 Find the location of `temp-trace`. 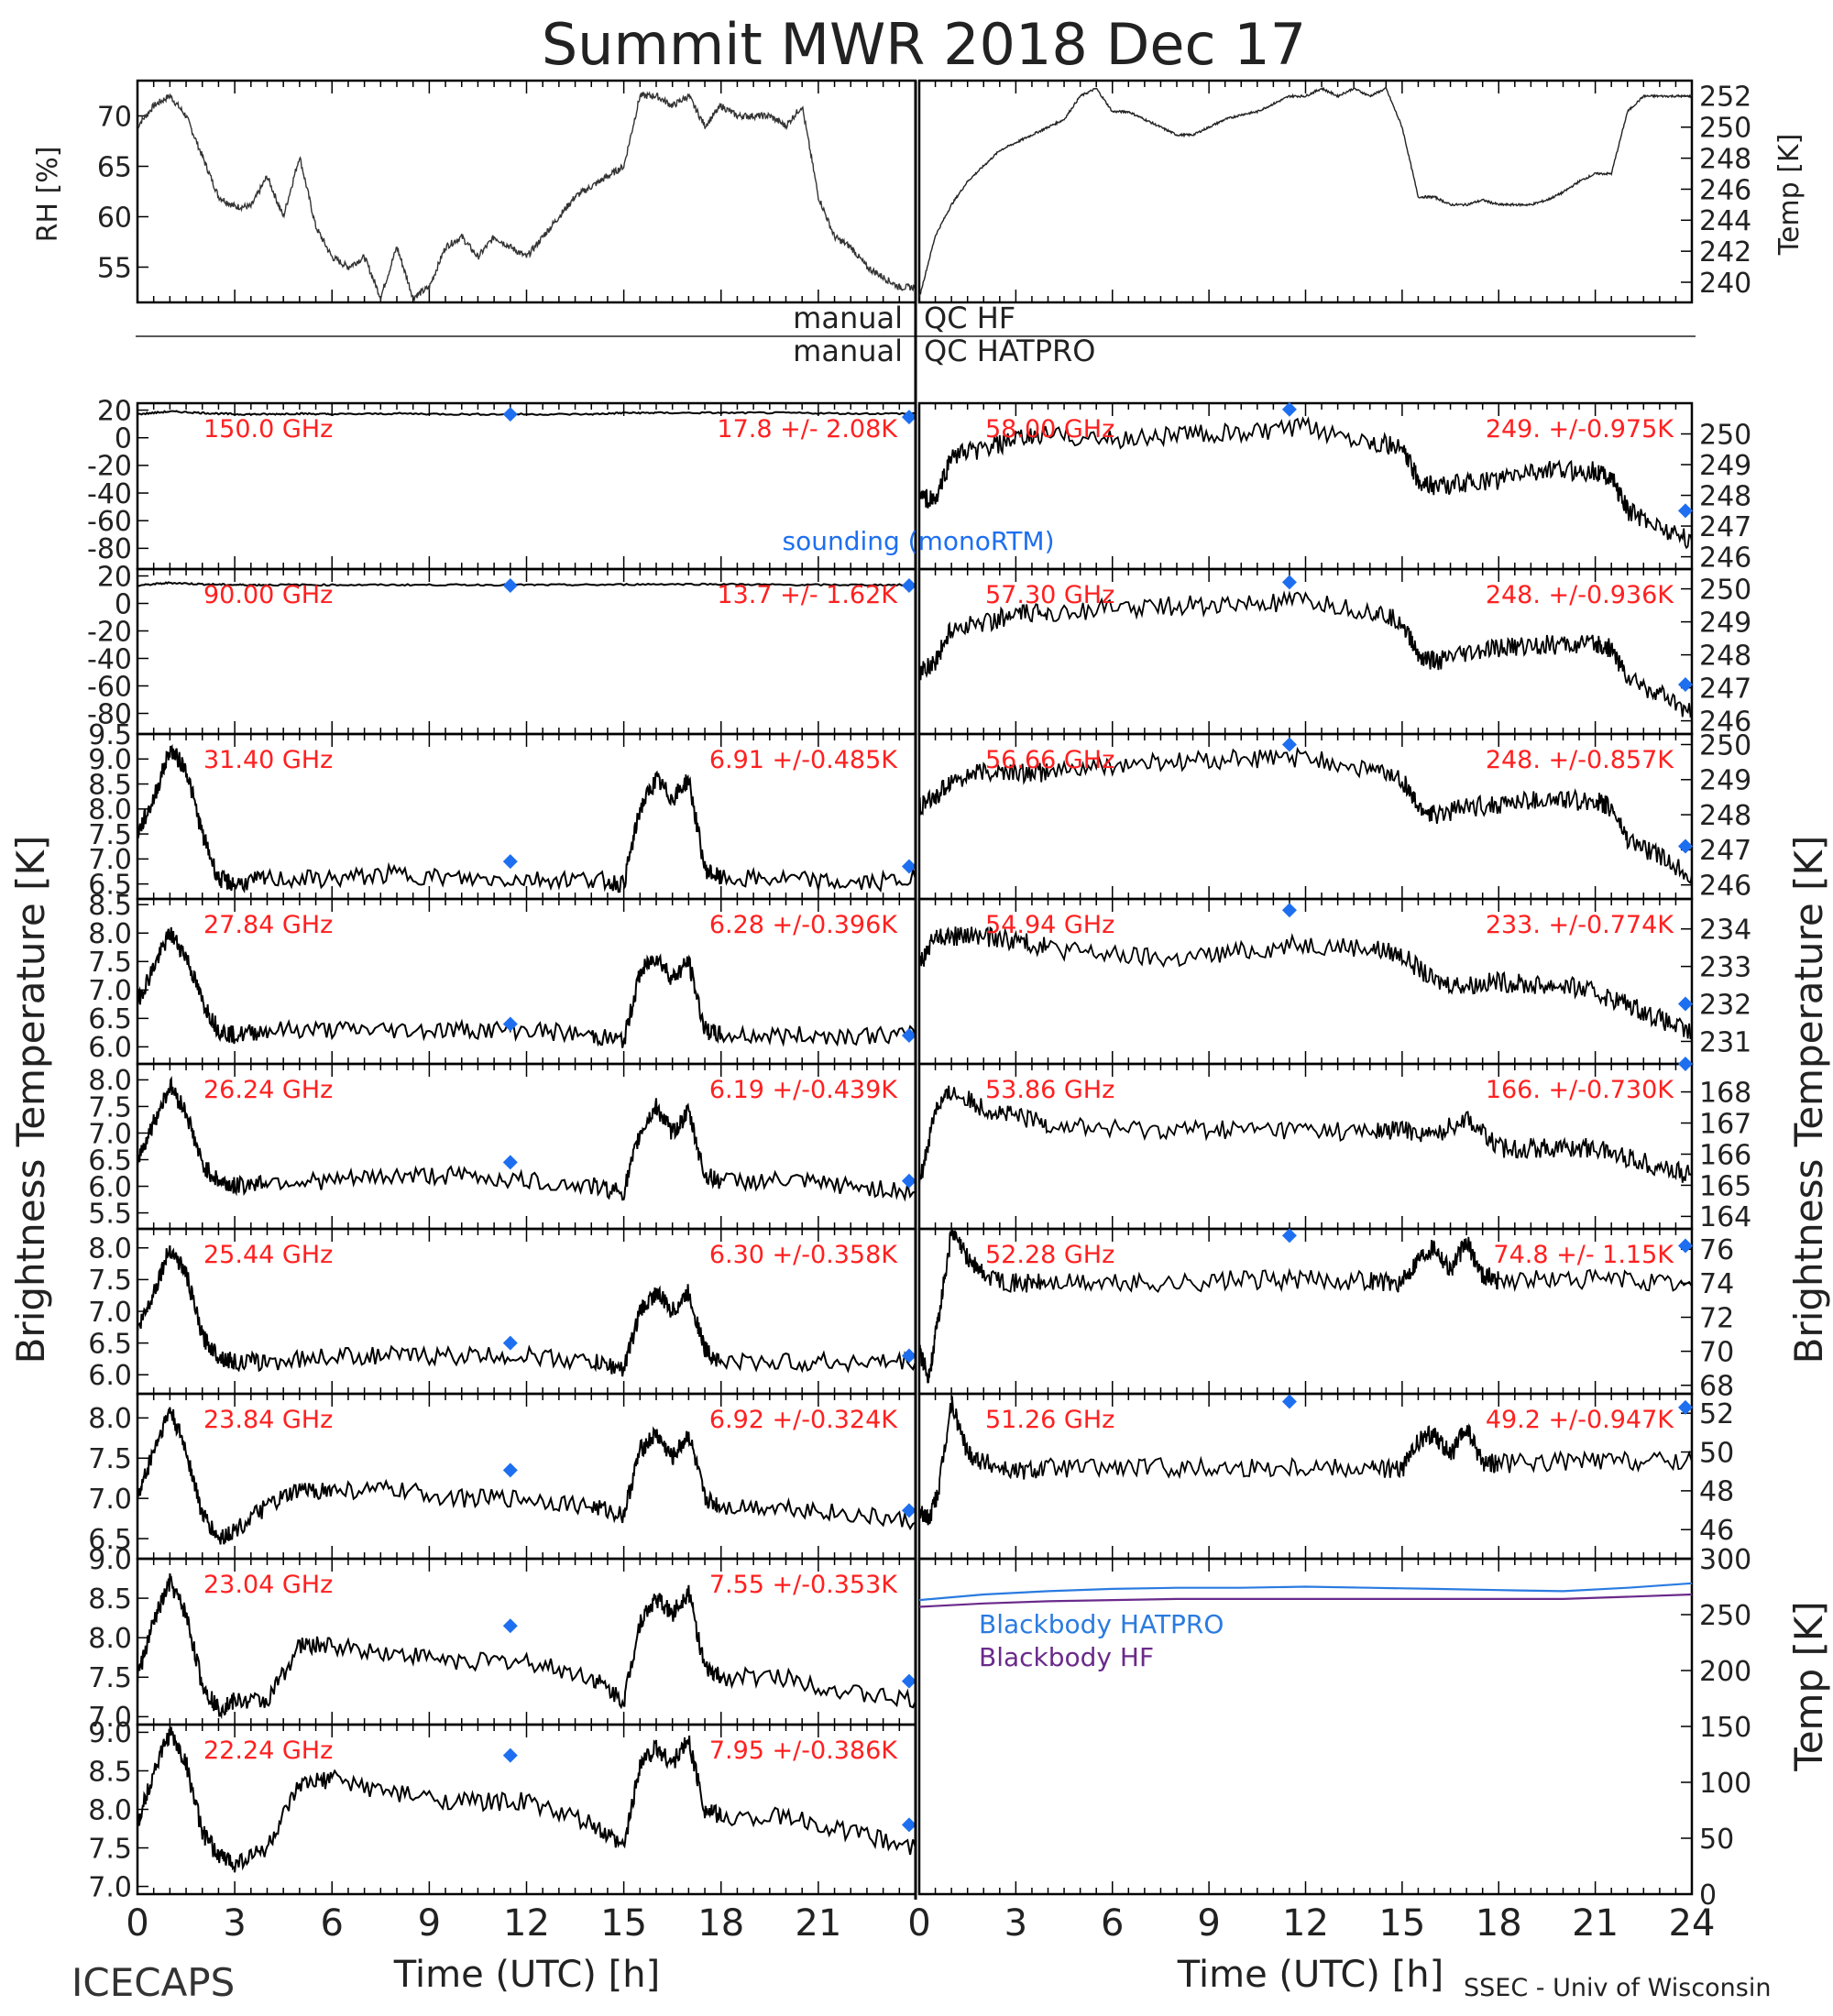

temp-trace is located at coordinates (1305, 191).